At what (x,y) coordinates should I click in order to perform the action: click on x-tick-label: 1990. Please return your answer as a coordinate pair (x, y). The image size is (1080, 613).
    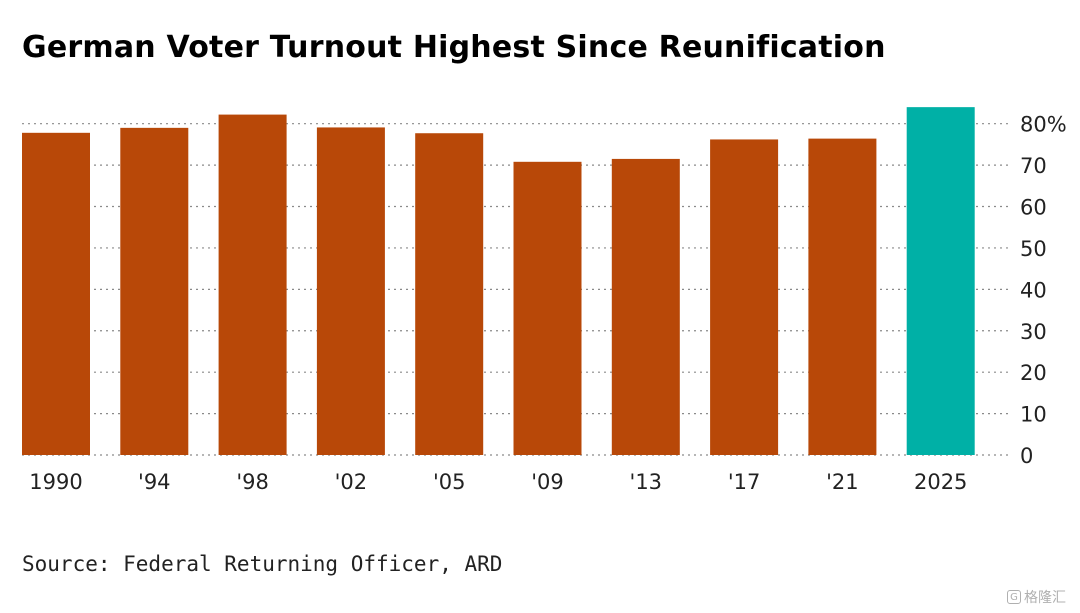
    Looking at the image, I should click on (55, 482).